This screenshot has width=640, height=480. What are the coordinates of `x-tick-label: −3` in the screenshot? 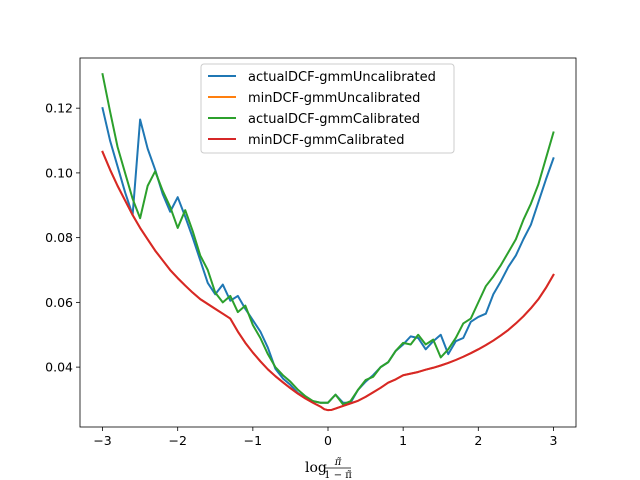 It's located at (102, 440).